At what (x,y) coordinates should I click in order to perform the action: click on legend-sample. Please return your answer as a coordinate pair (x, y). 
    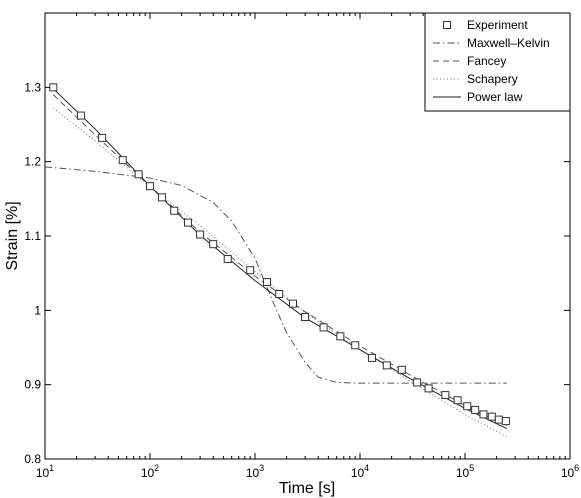
    Looking at the image, I should click on (447, 25).